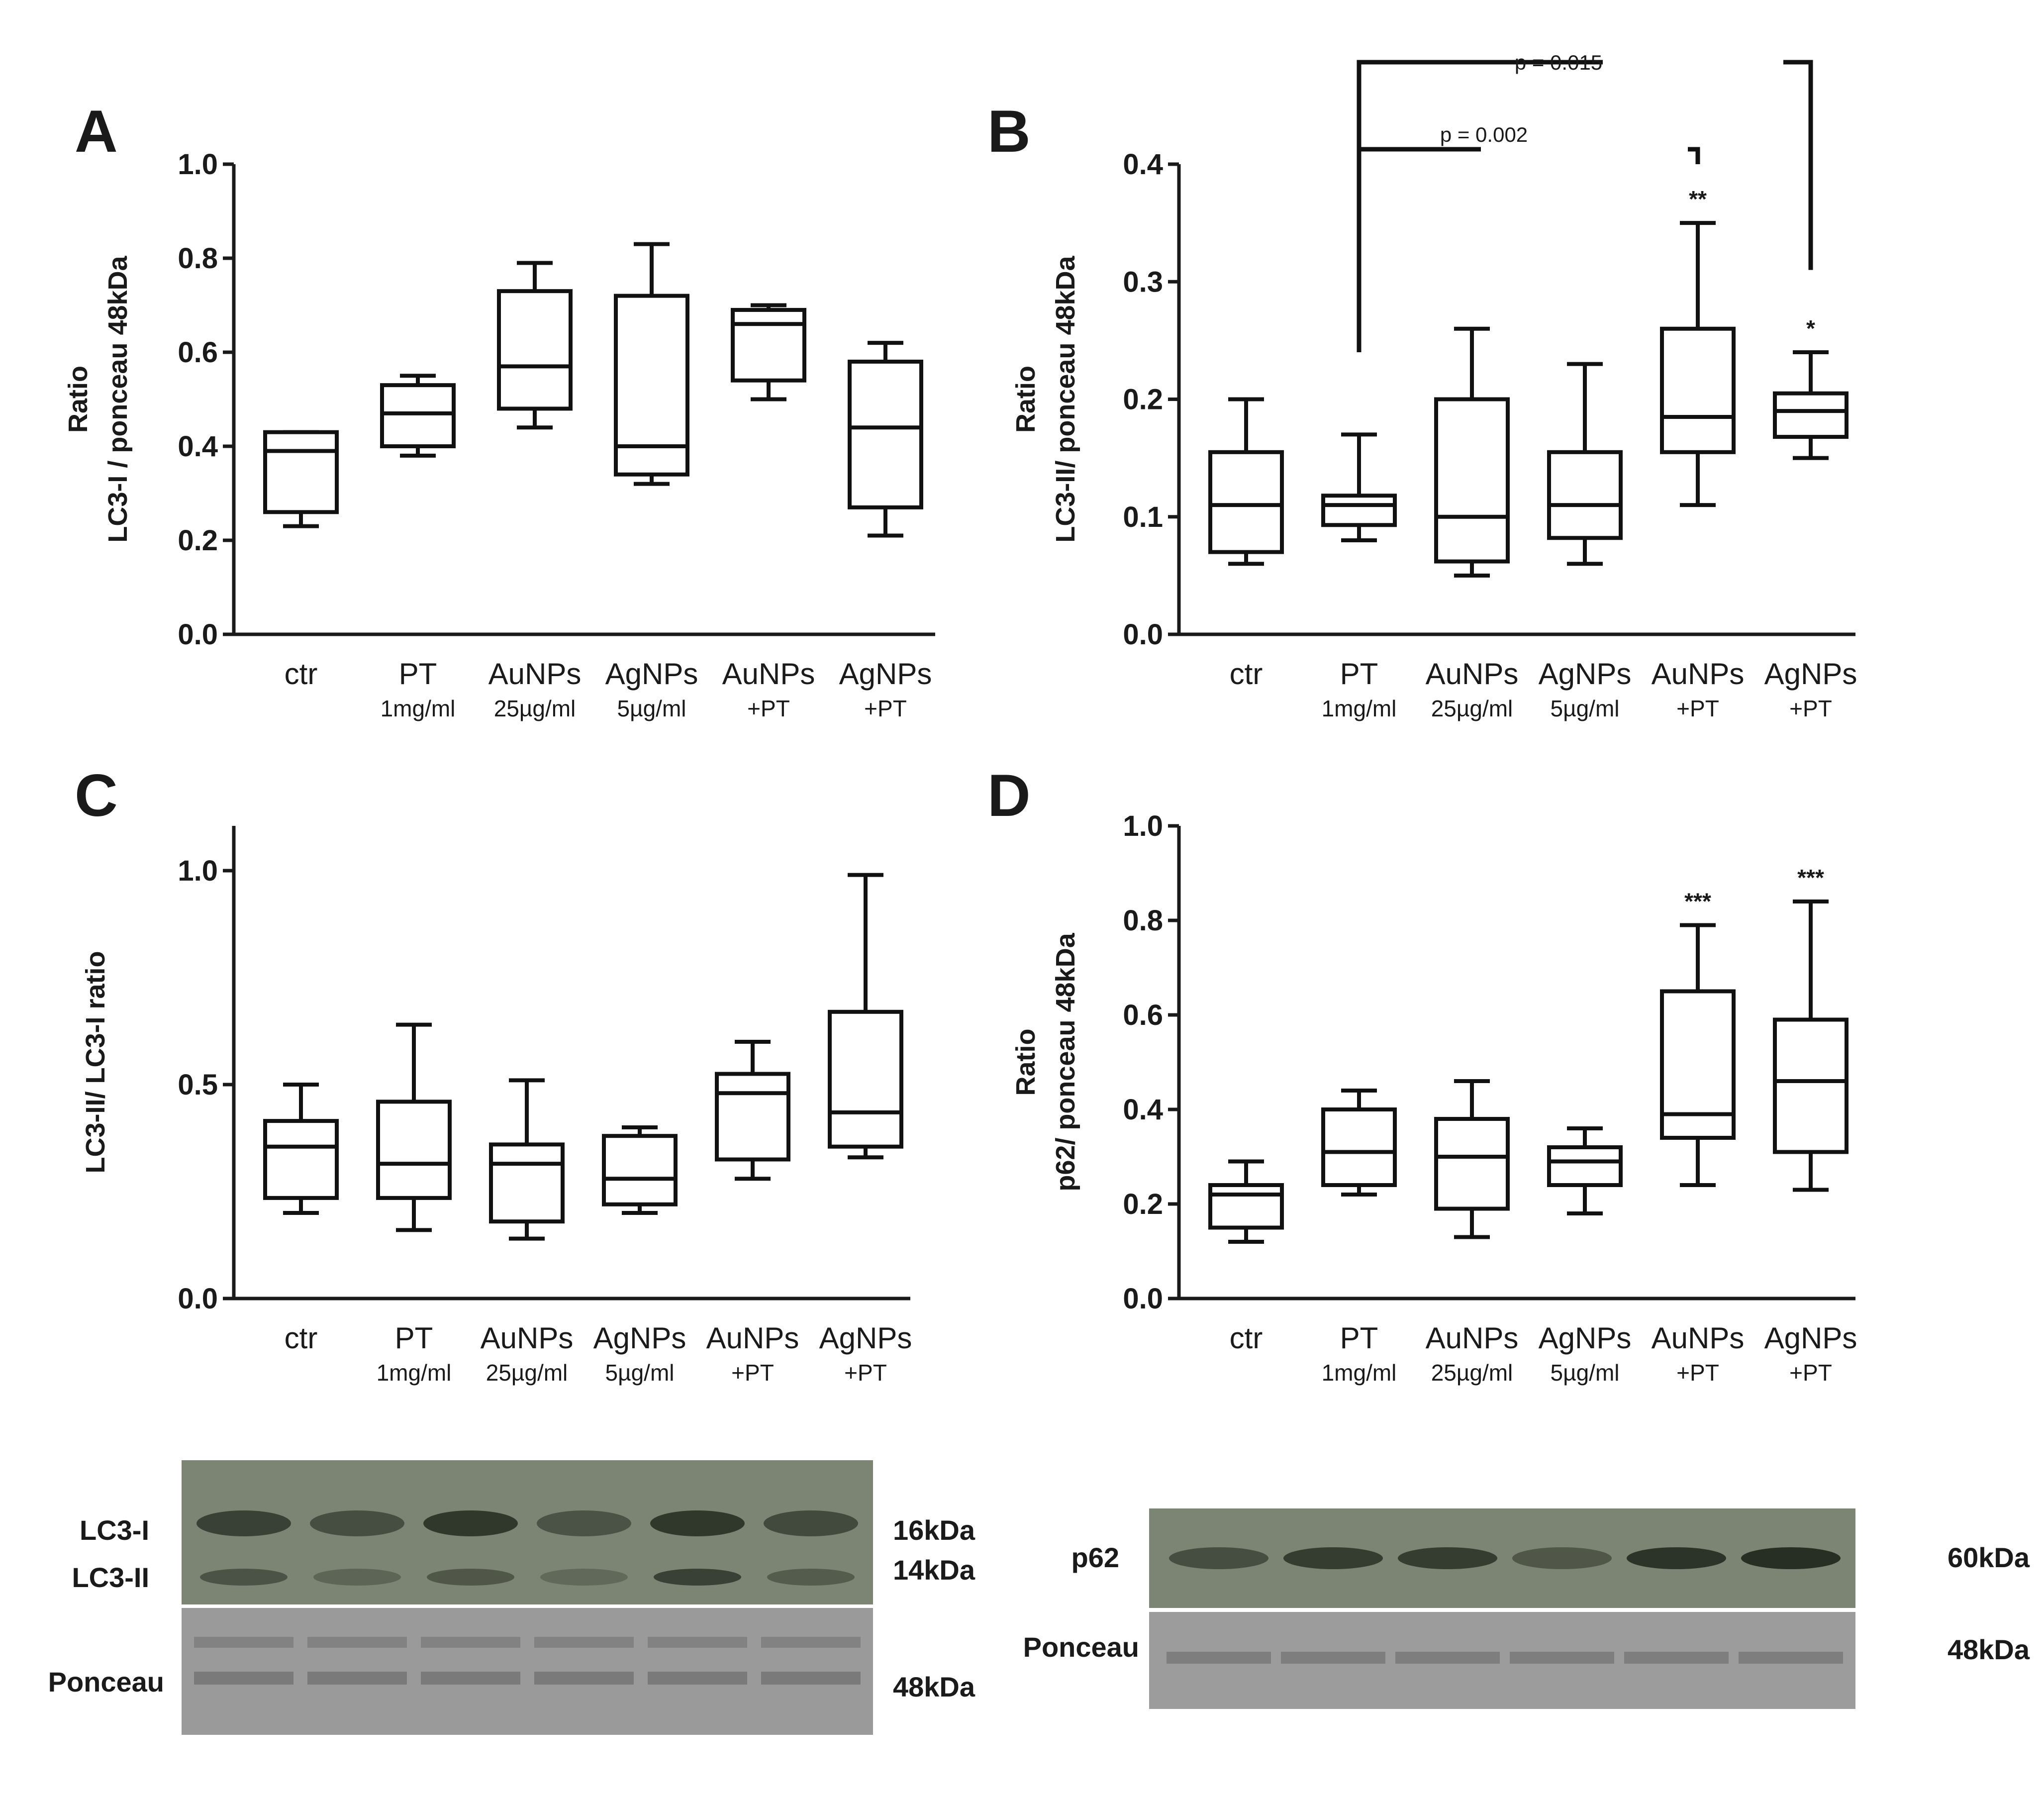  Describe the element at coordinates (1066, 398) in the screenshot. I see `y-axis-label: LC3-II/ ponceau 48kDa` at that location.